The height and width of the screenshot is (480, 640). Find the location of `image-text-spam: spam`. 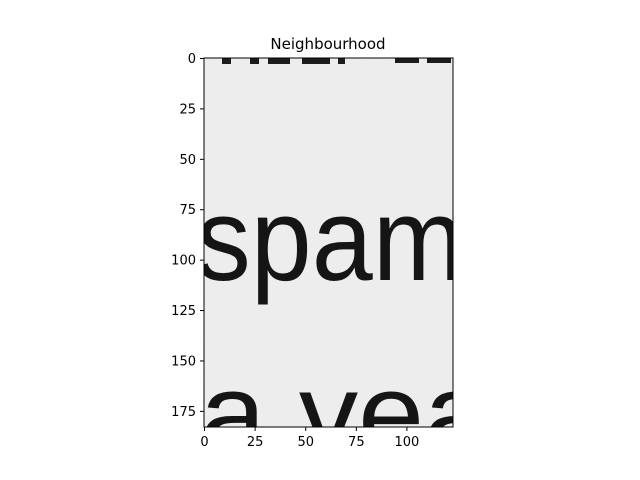

image-text-spam: spam is located at coordinates (330, 240).